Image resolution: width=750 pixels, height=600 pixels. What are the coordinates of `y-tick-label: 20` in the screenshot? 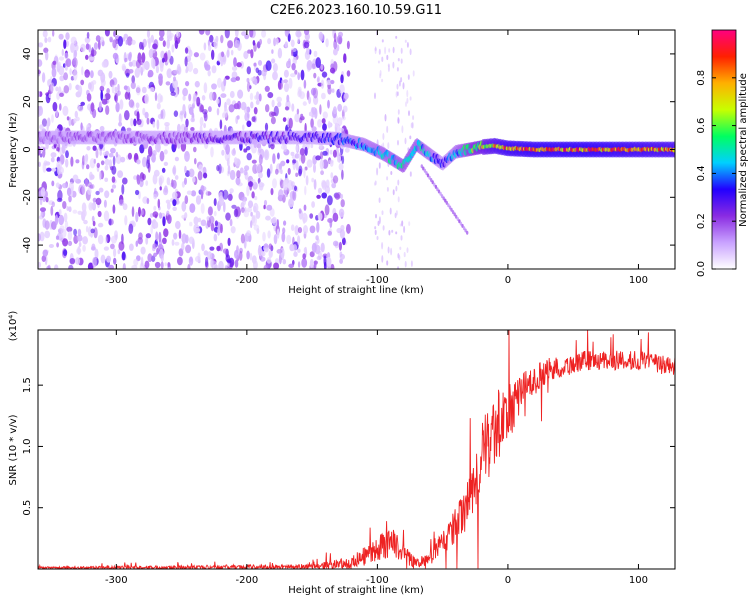 It's located at (27, 101).